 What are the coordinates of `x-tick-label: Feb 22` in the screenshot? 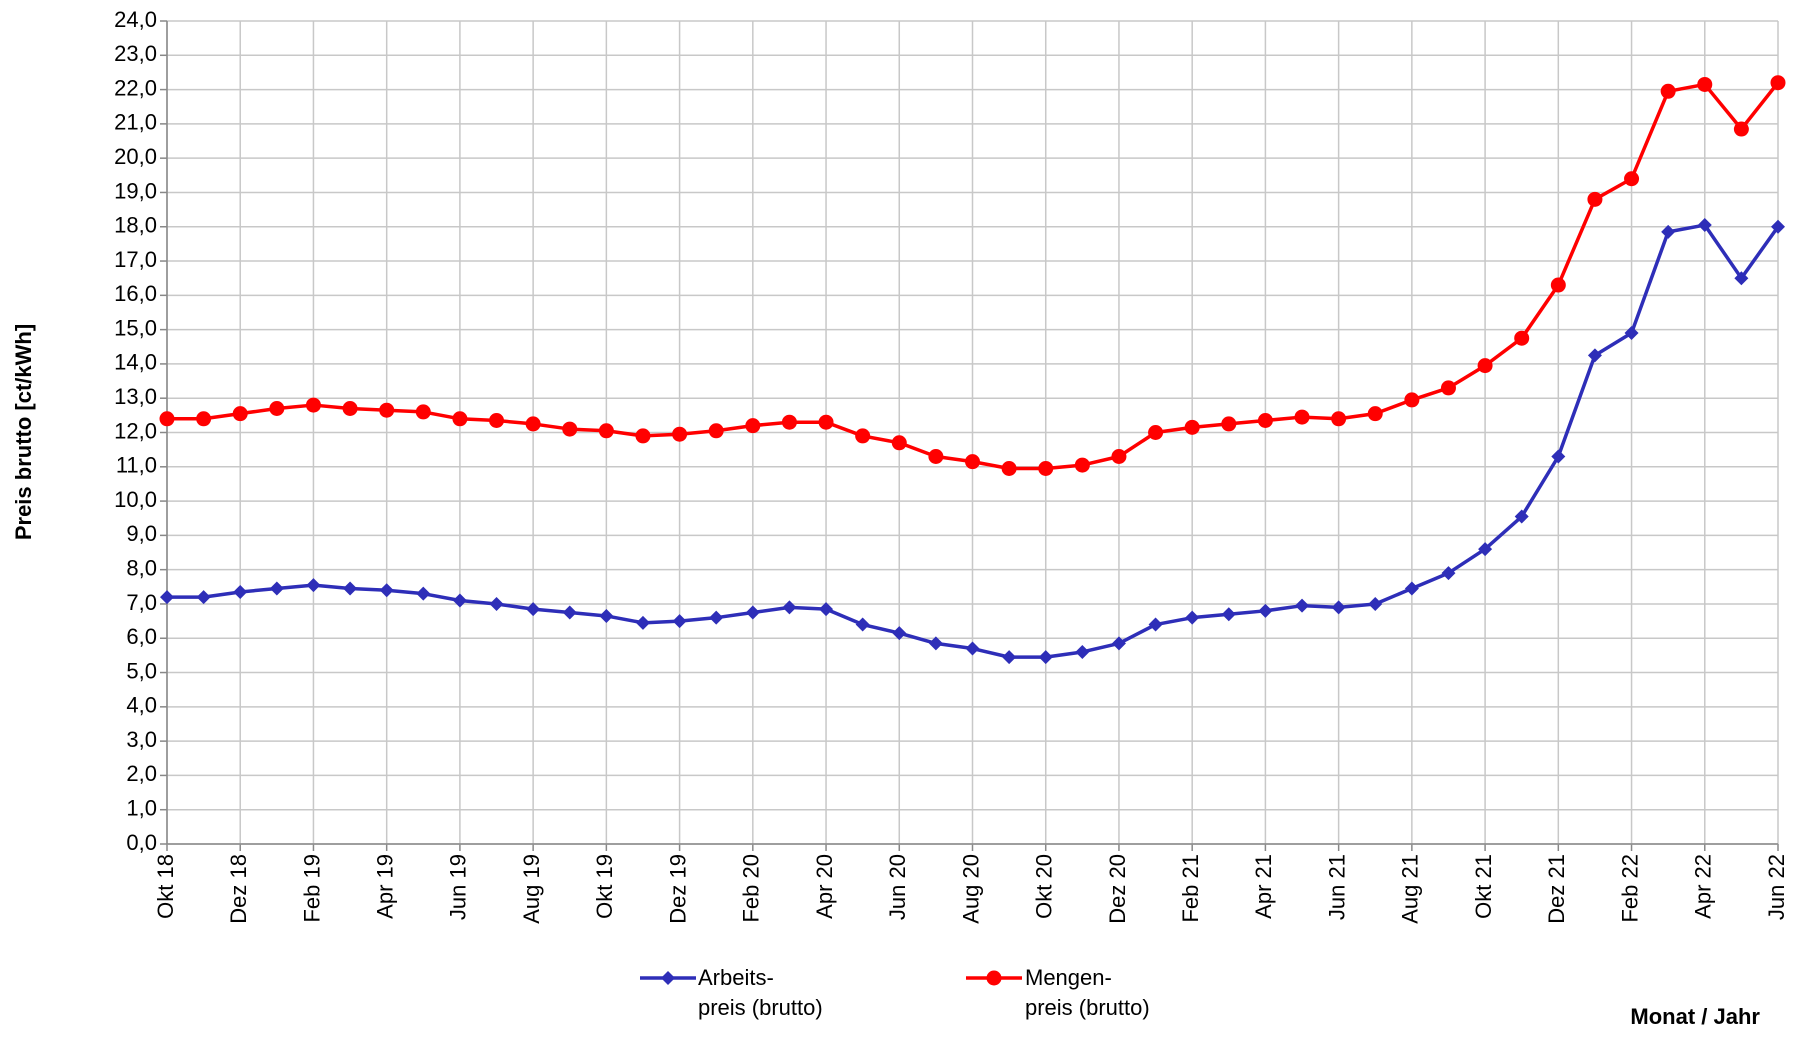 It's located at (1629, 888).